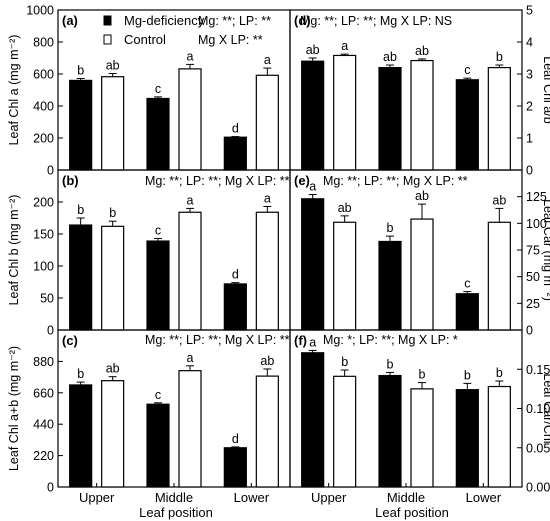  I want to click on panel-label: (c), so click(70, 340).